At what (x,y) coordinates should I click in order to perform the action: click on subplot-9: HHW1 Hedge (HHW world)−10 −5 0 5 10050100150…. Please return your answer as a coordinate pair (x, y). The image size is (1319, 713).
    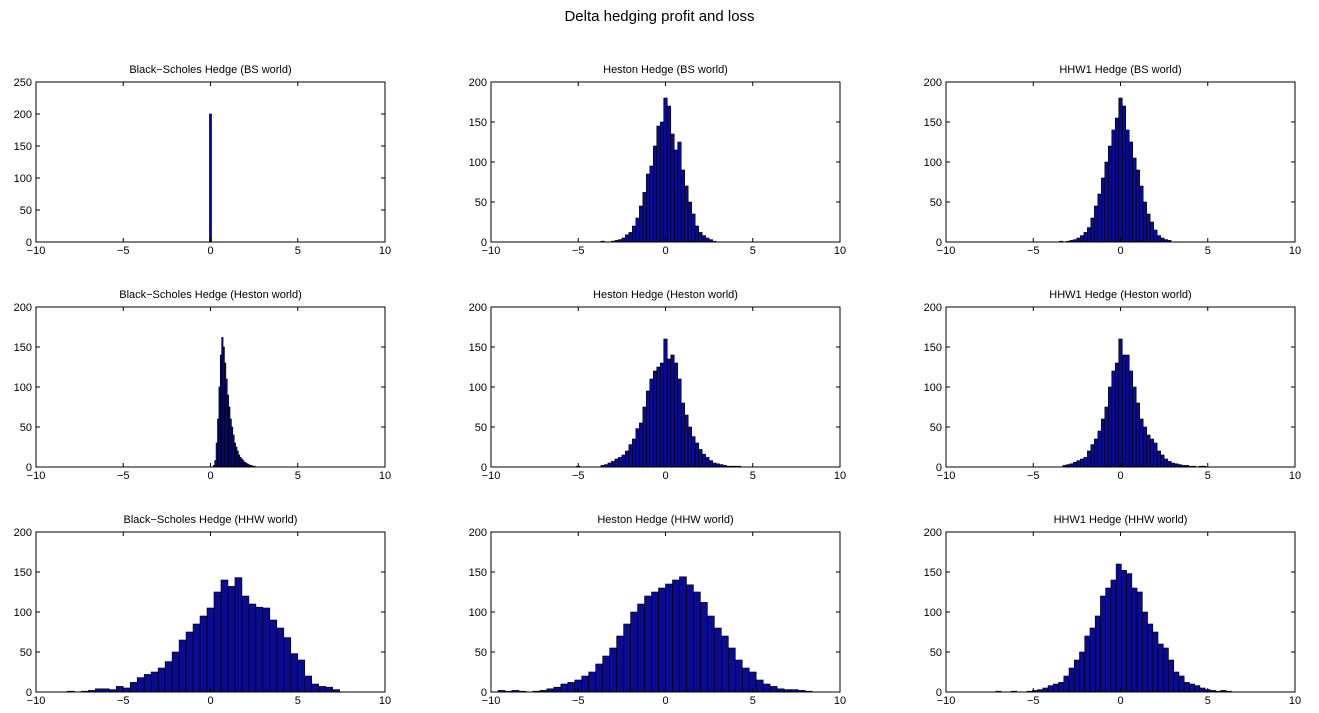
    Looking at the image, I should click on (1112, 610).